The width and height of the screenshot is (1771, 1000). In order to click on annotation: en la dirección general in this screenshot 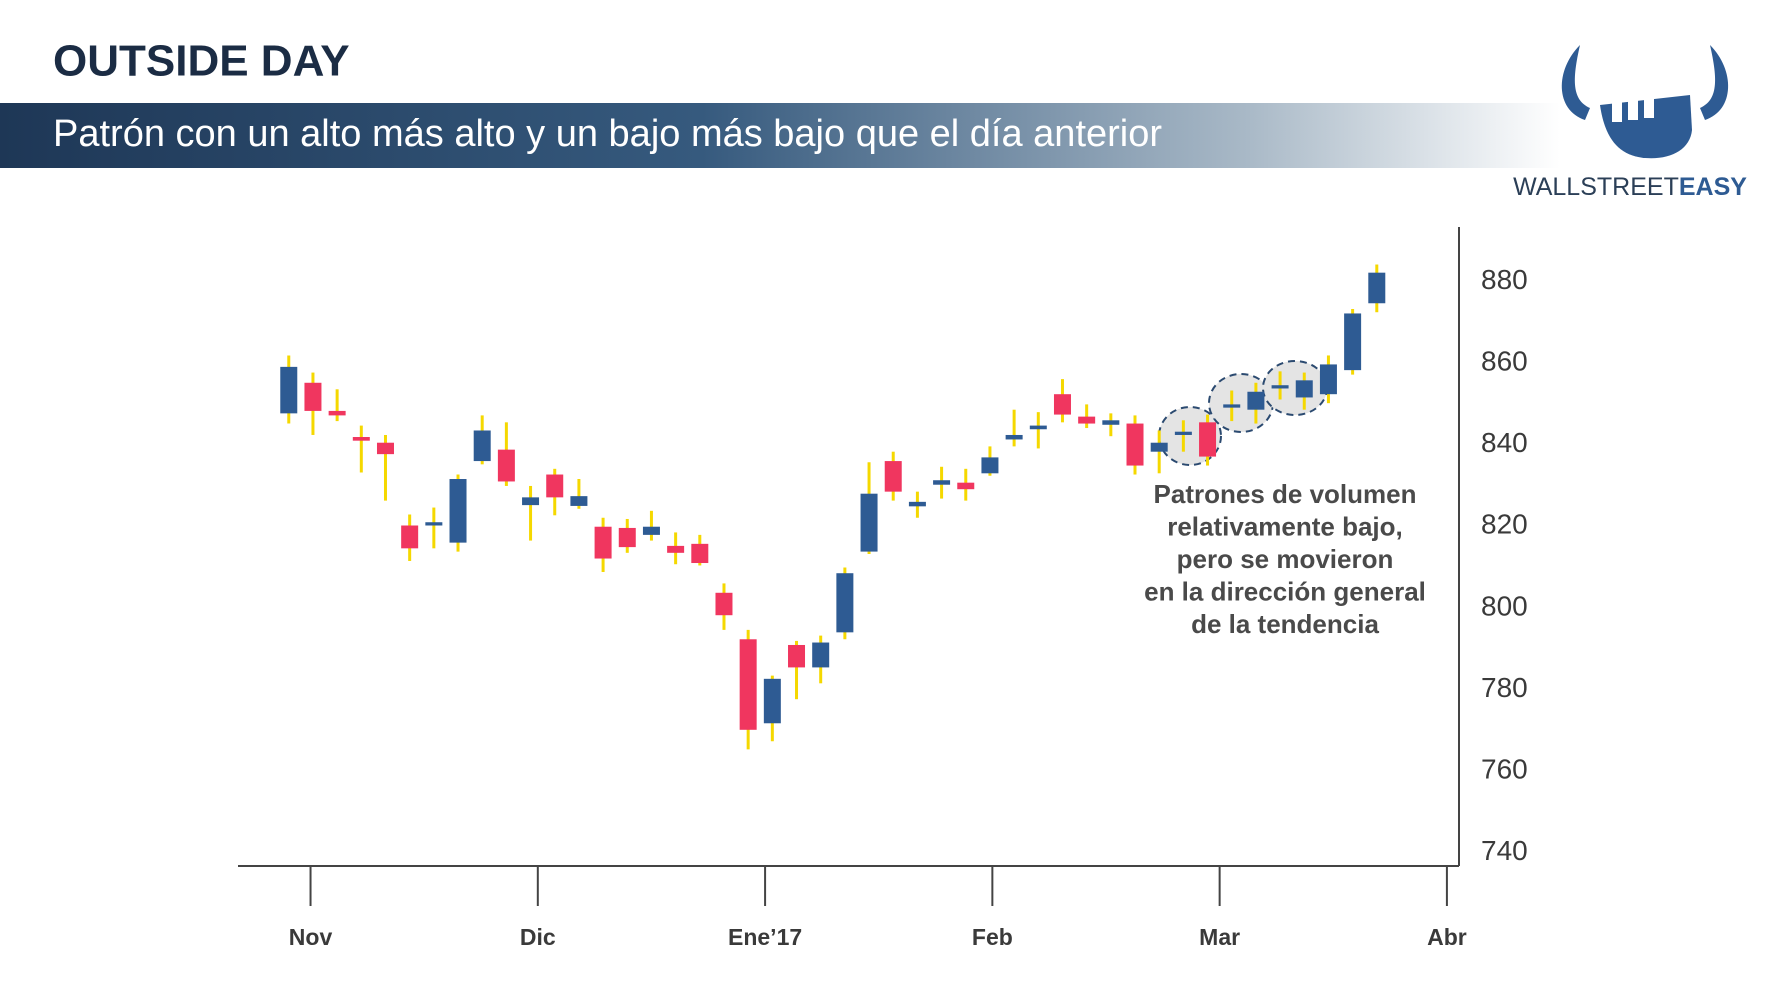, I will do `click(1285, 591)`.